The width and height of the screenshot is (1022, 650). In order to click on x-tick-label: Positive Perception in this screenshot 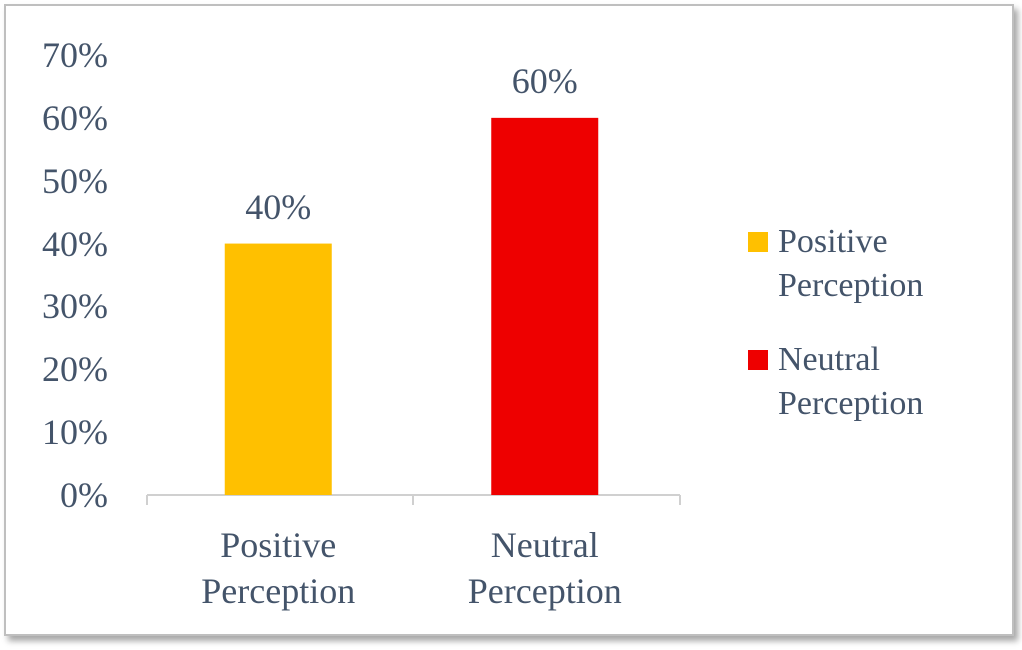, I will do `click(278, 568)`.